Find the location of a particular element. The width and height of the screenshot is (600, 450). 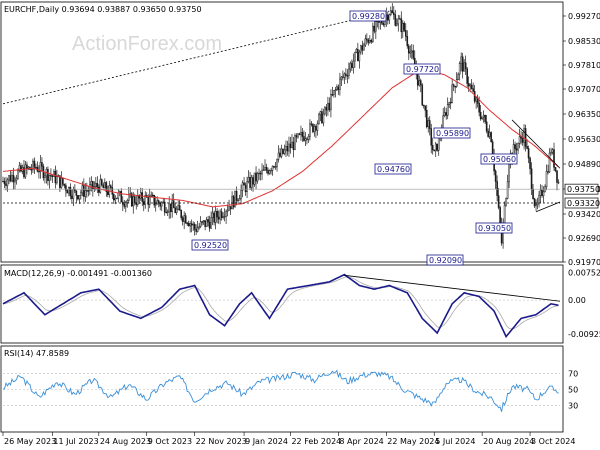

x-tick-label: 3 Oct 2024 is located at coordinates (553, 441).